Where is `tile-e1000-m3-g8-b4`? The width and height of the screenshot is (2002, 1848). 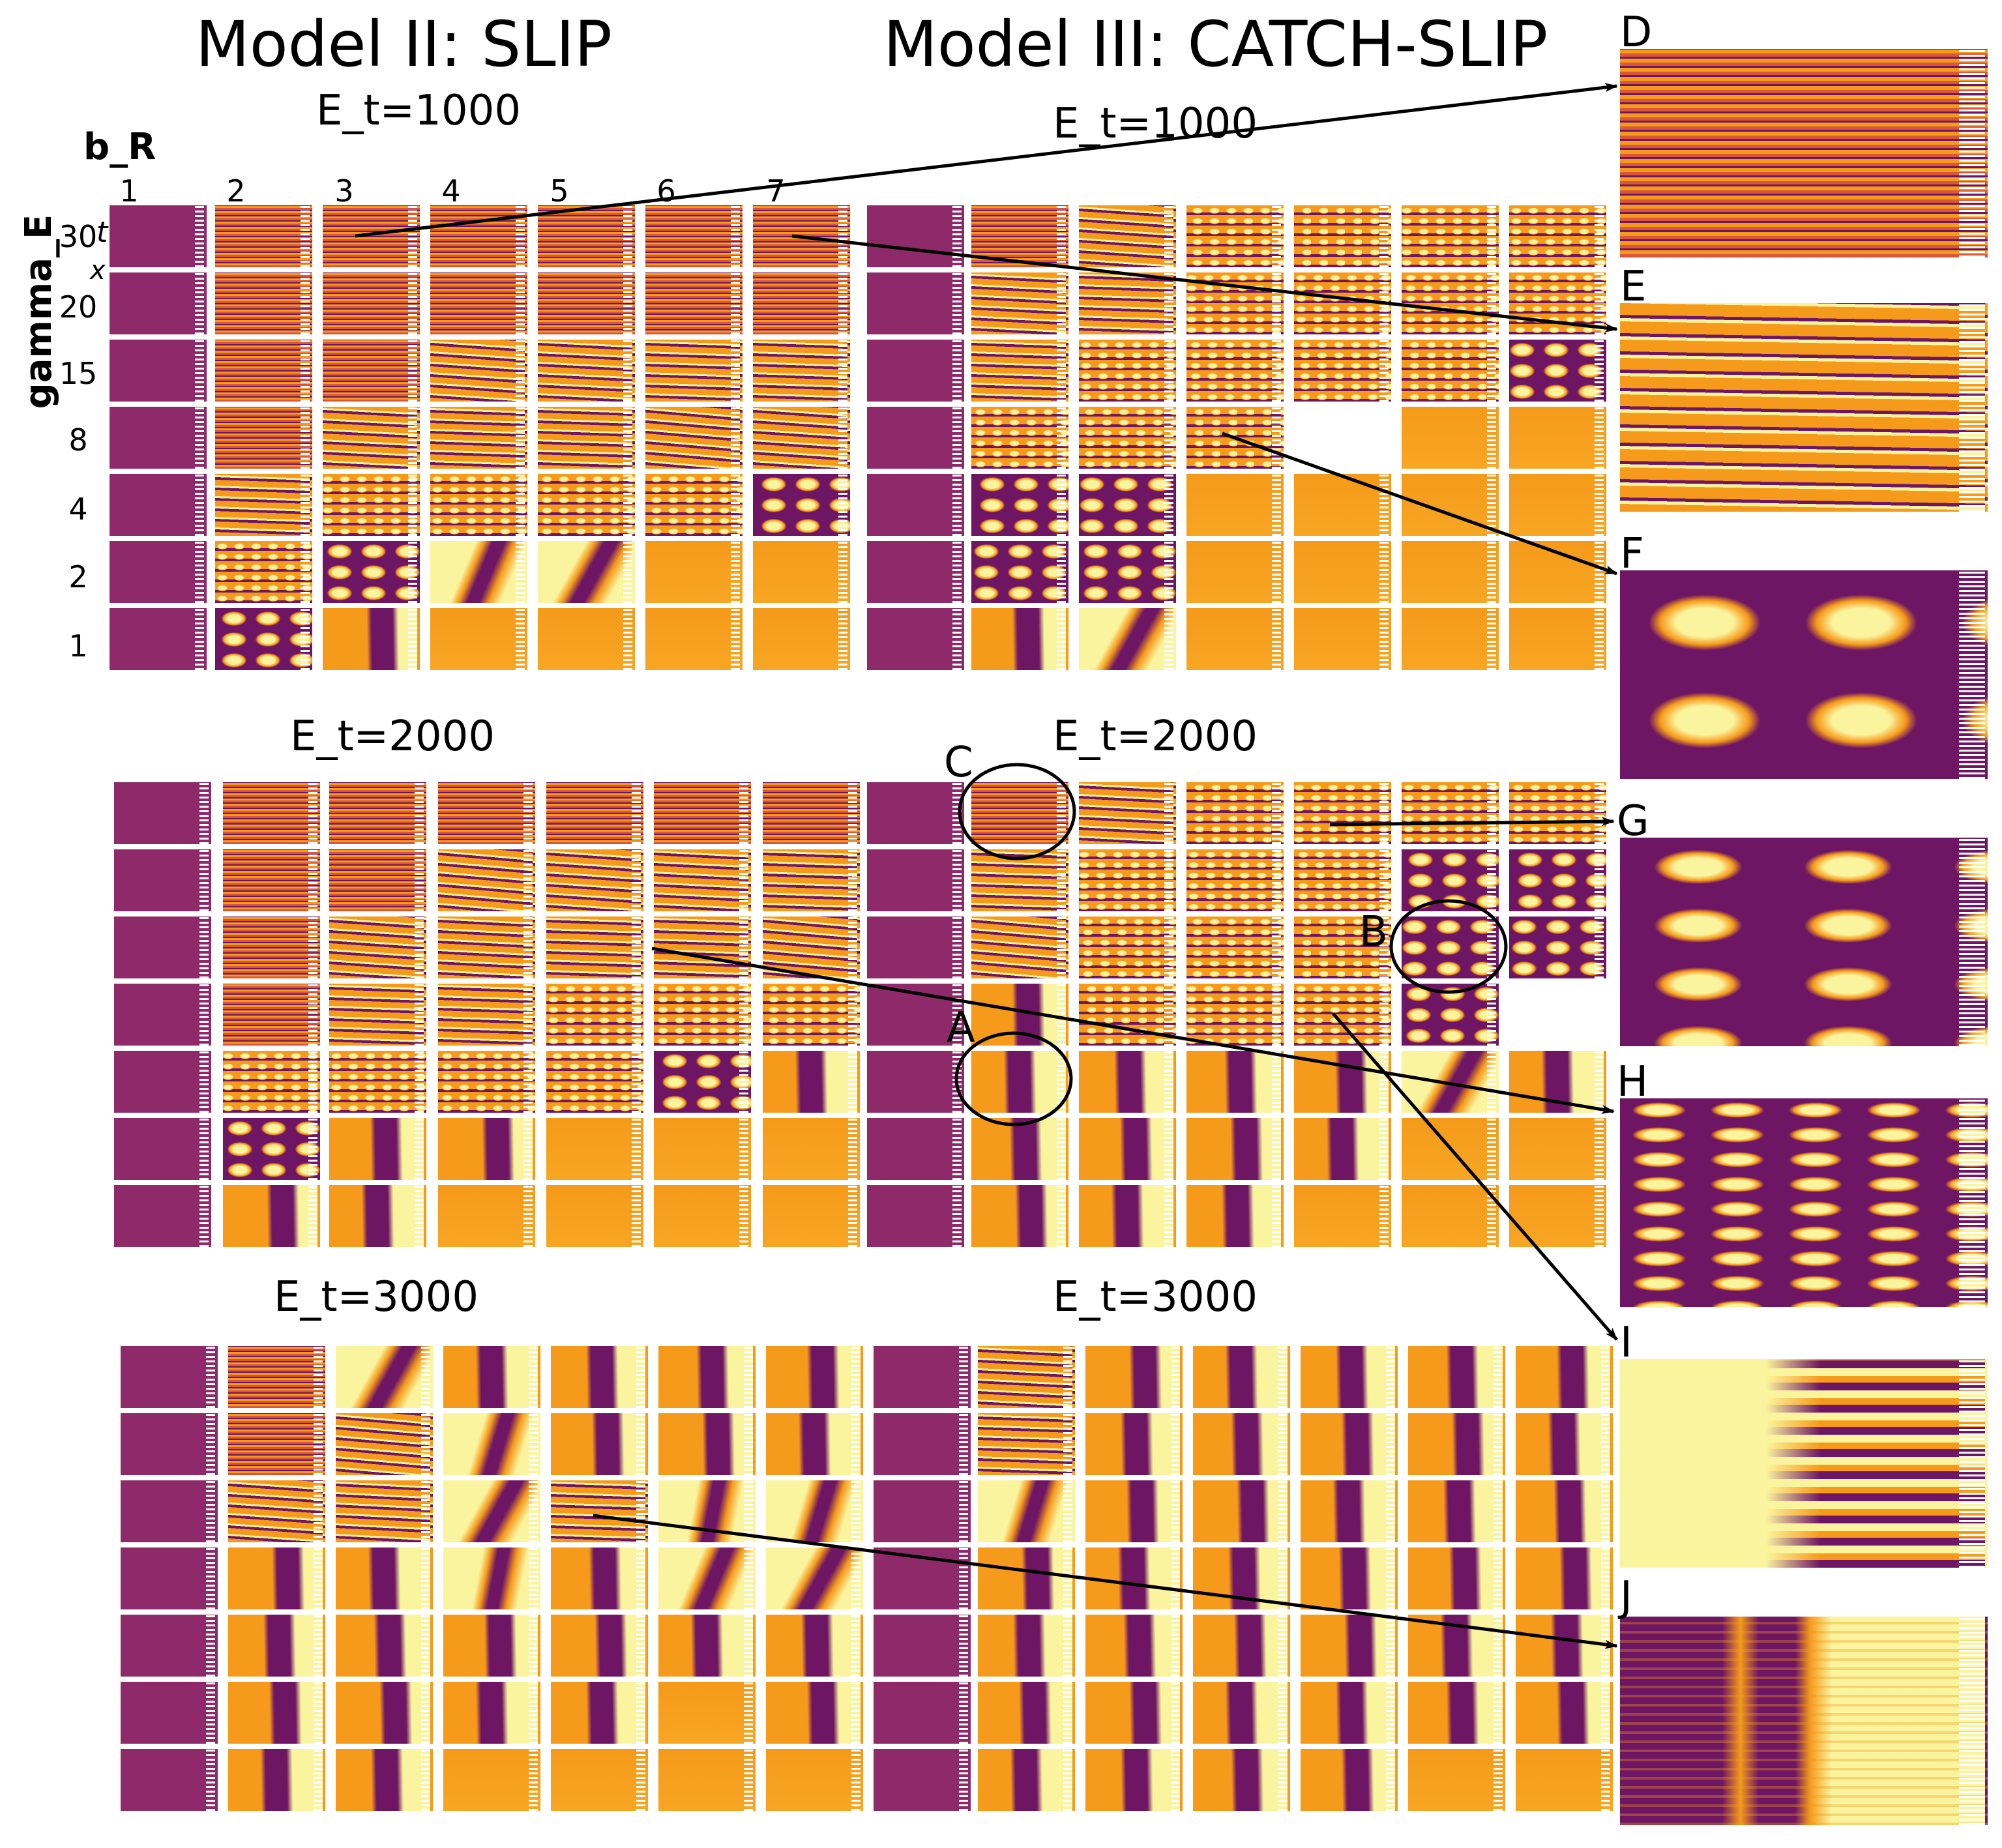 tile-e1000-m3-g8-b4 is located at coordinates (1235, 438).